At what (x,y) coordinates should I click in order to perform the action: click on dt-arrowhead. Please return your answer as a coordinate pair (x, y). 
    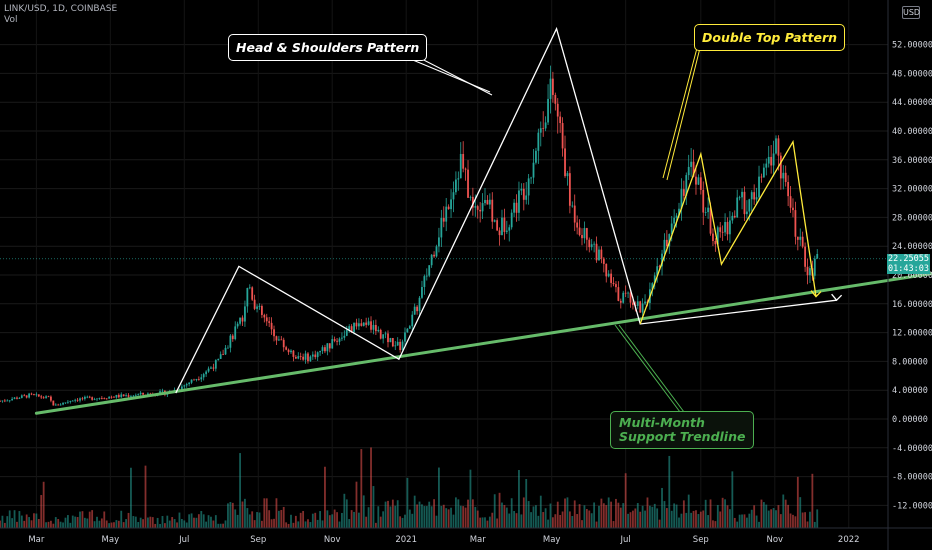
    Looking at the image, I should click on (816, 294).